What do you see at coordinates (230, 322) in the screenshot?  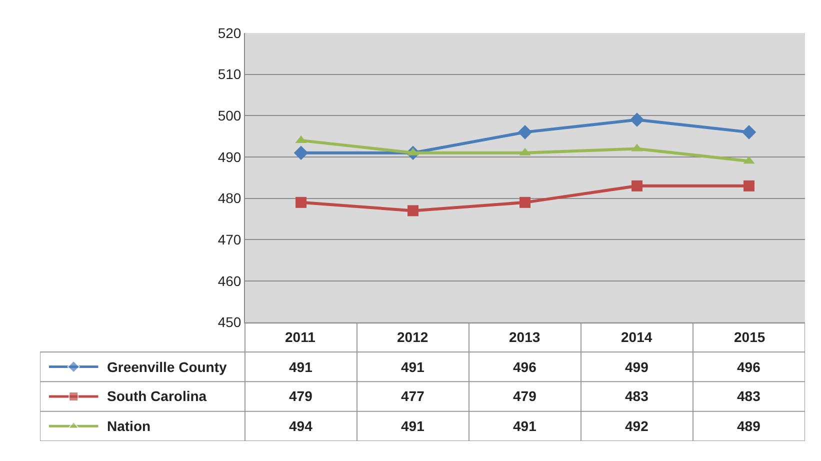 I see `y-tick-label: 450` at bounding box center [230, 322].